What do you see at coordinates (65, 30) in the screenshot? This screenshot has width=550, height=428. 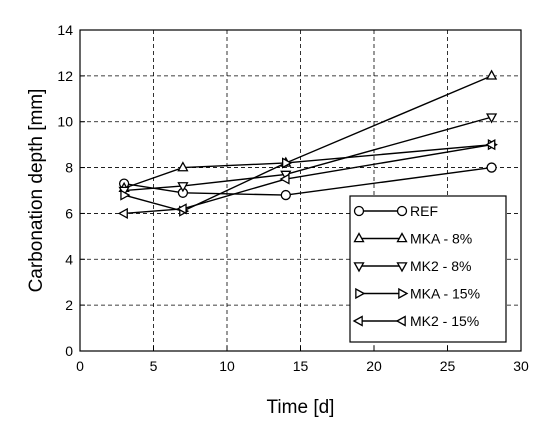 I see `y-tick-label: 14` at bounding box center [65, 30].